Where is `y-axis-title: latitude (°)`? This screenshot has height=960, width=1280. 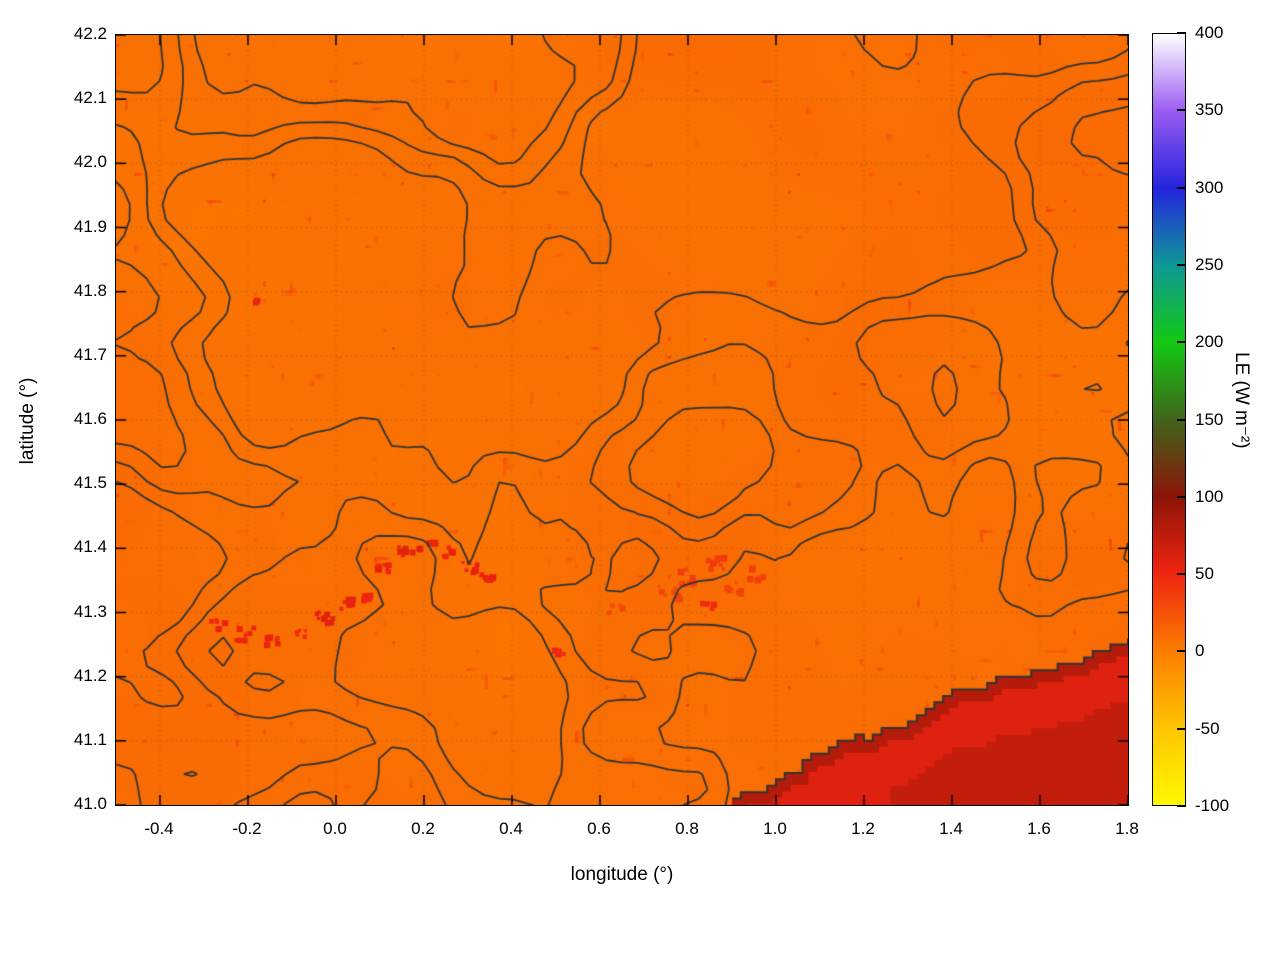 y-axis-title: latitude (°) is located at coordinates (27, 421).